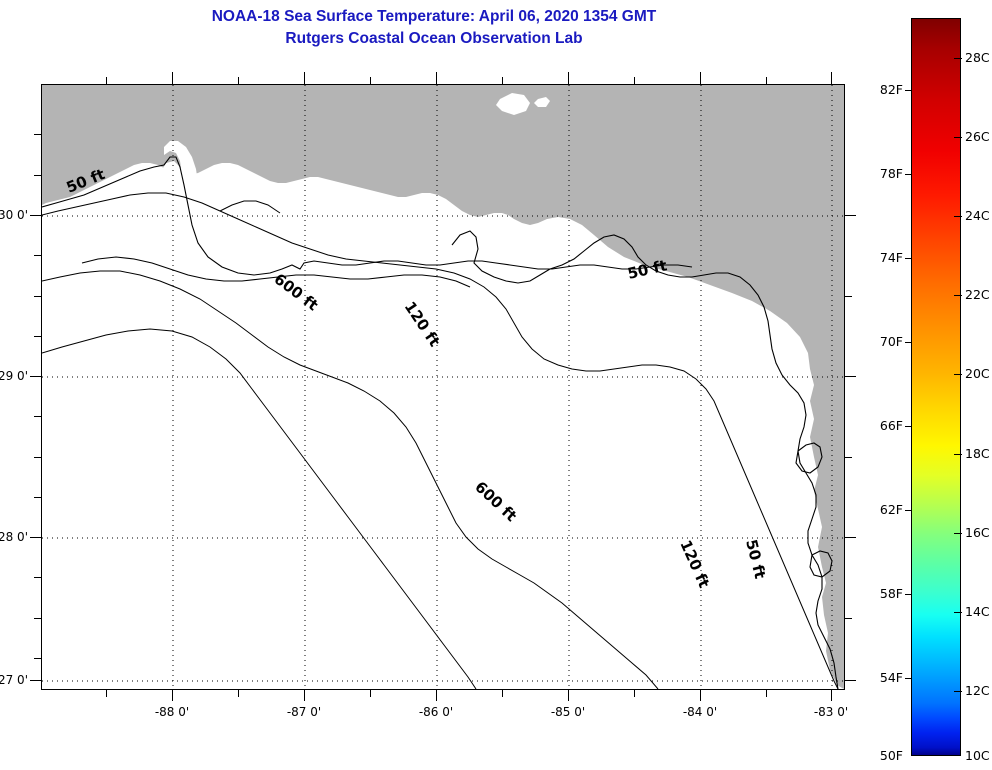 Image resolution: width=992 pixels, height=770 pixels. Describe the element at coordinates (977, 690) in the screenshot. I see `cb-label-12C: 12C` at that location.